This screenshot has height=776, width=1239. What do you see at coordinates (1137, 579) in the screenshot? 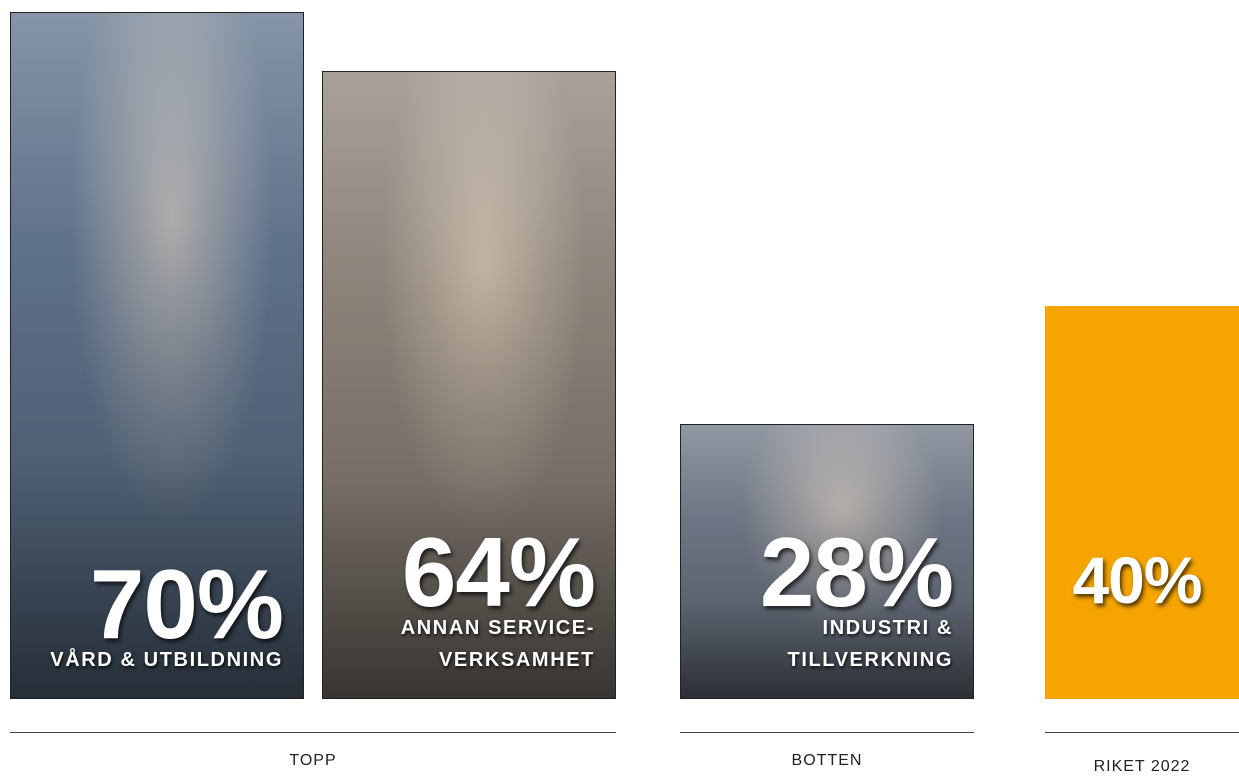
I see `value-label: 40%` at bounding box center [1137, 579].